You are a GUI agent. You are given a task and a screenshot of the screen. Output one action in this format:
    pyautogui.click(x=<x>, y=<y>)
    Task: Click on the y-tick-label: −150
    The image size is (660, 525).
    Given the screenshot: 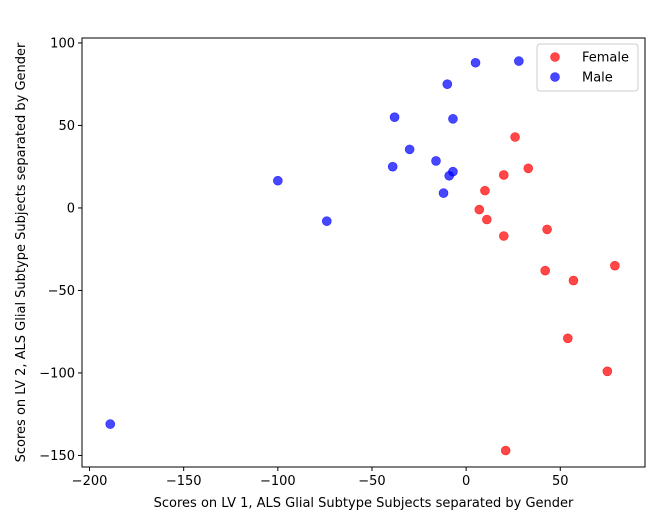 What is the action you would take?
    pyautogui.click(x=57, y=456)
    